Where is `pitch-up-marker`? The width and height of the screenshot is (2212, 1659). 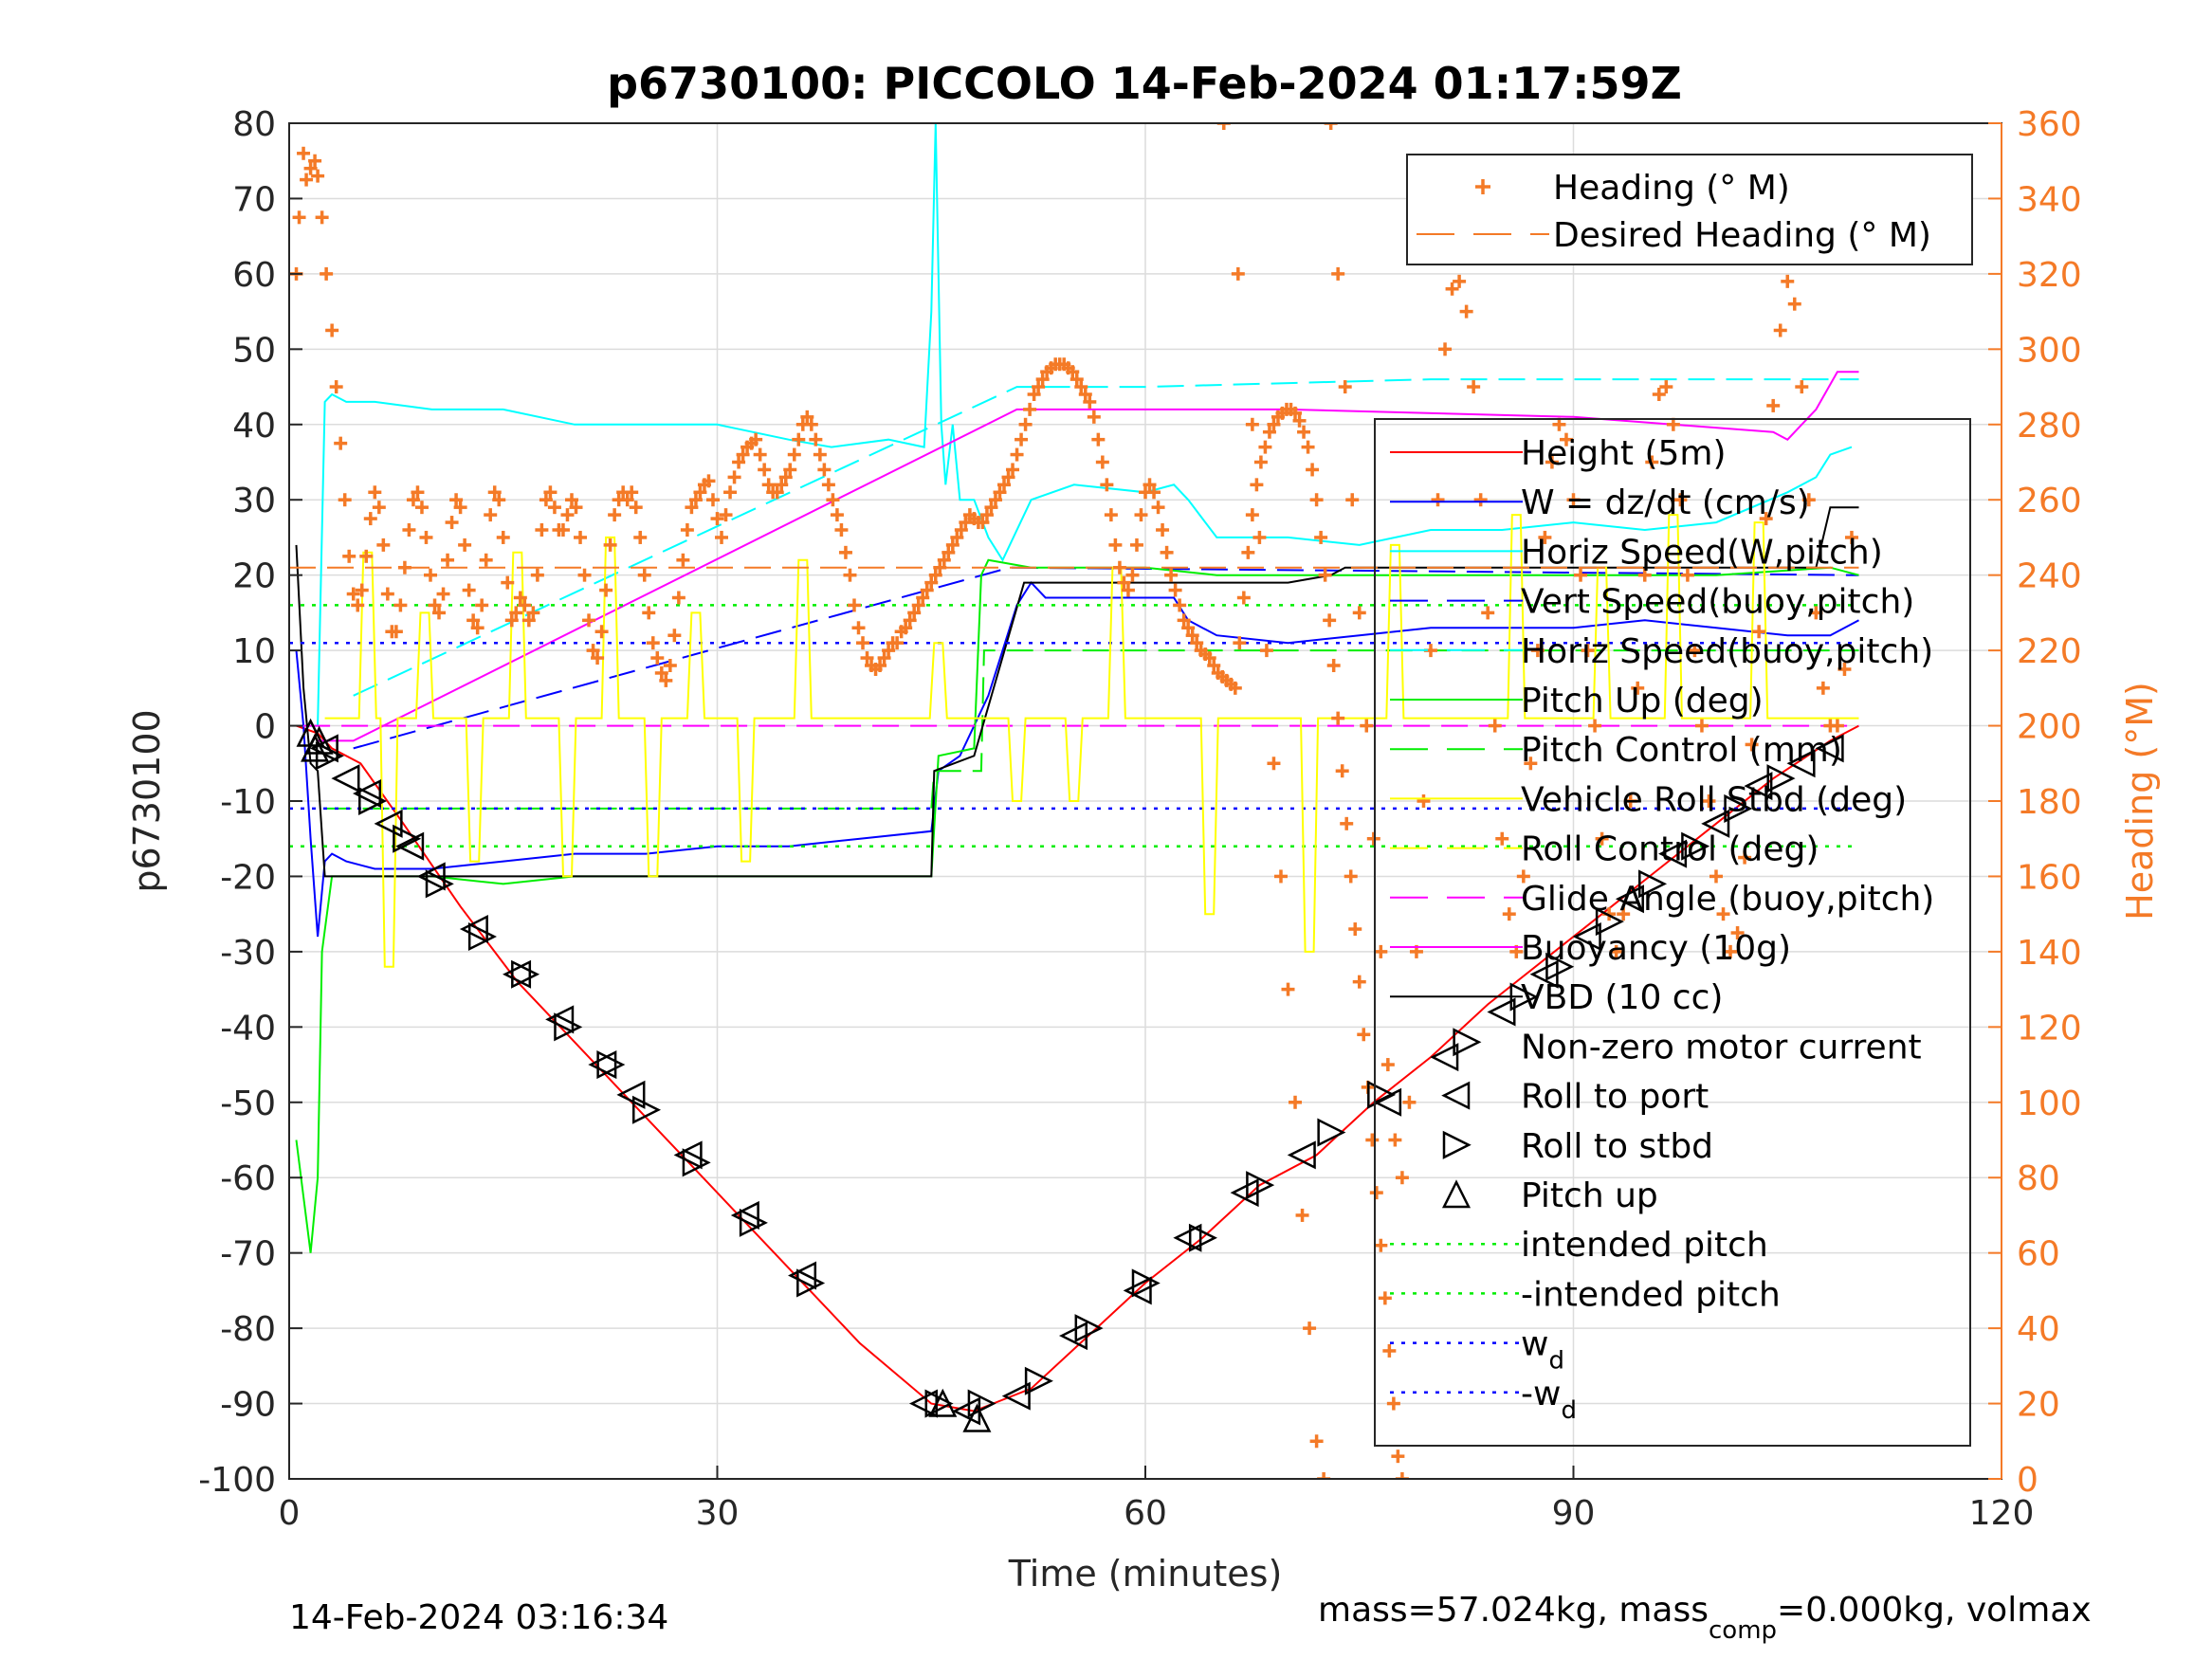
pitch-up-marker is located at coordinates (977, 1417).